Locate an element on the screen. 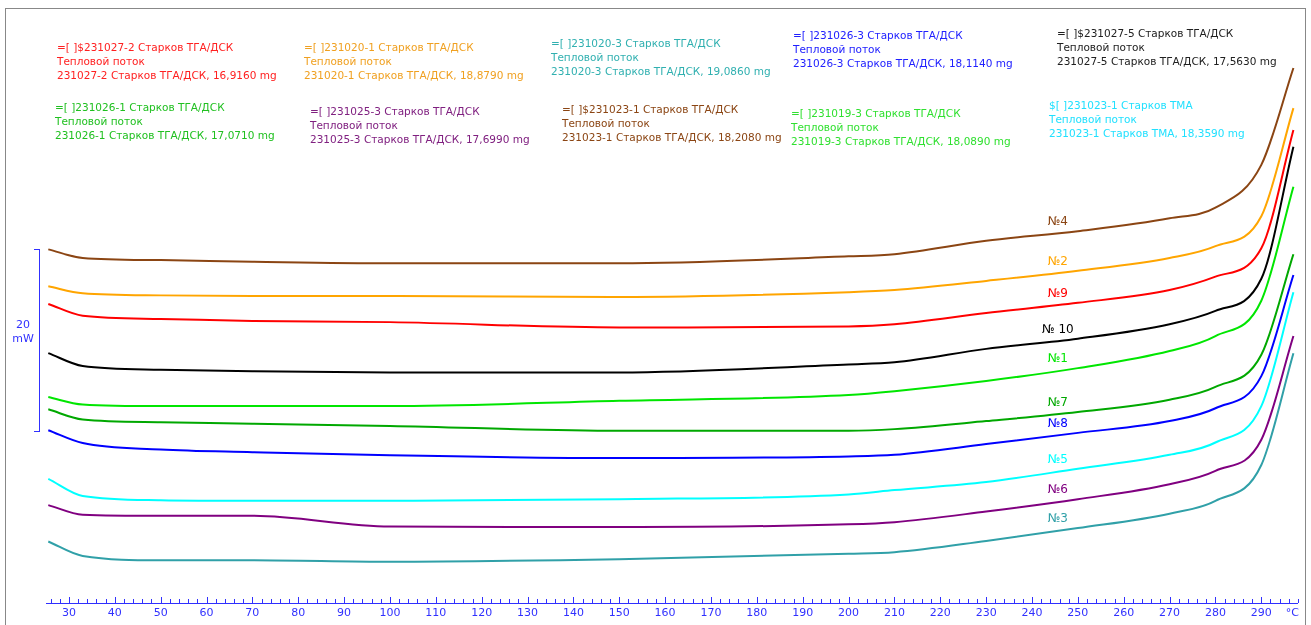 The height and width of the screenshot is (625, 1311). annotation: =[ ]231026-3 Старков ТГА/ДСК Тепловой поток 231026-3 Старков ТГА/ДСК, 18,1140 mg is located at coordinates (903, 49).